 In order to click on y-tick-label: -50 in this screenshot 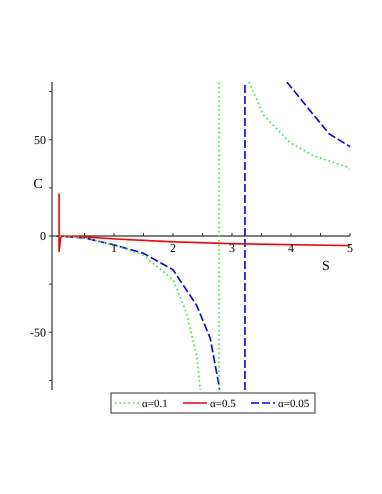, I will do `click(38, 332)`.